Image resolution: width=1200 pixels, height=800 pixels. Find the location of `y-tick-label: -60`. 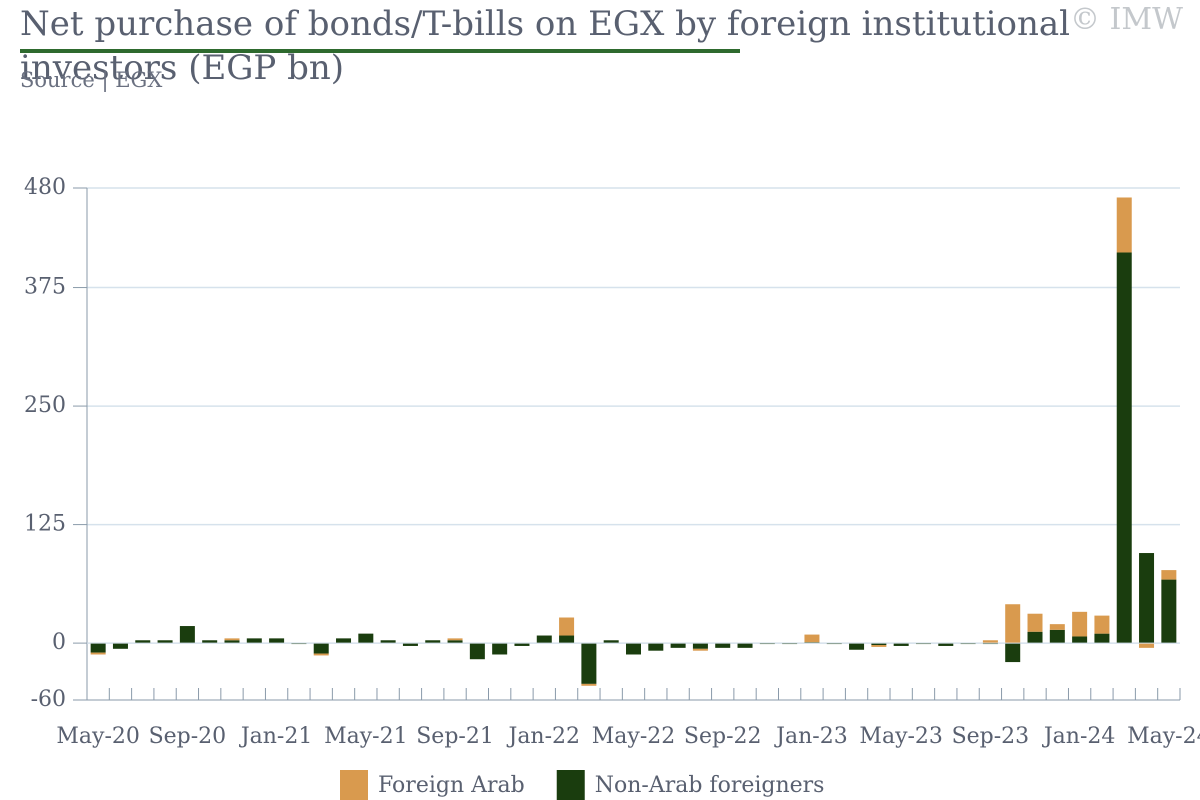

y-tick-label: -60 is located at coordinates (48, 699).